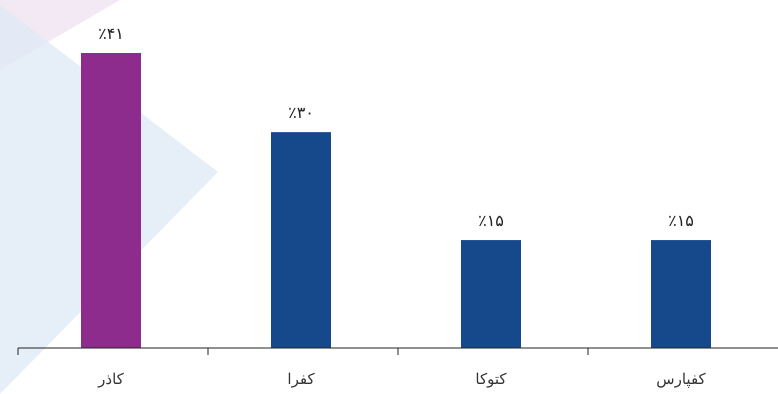 The width and height of the screenshot is (778, 394). I want to click on x-axis, so click(397, 351).